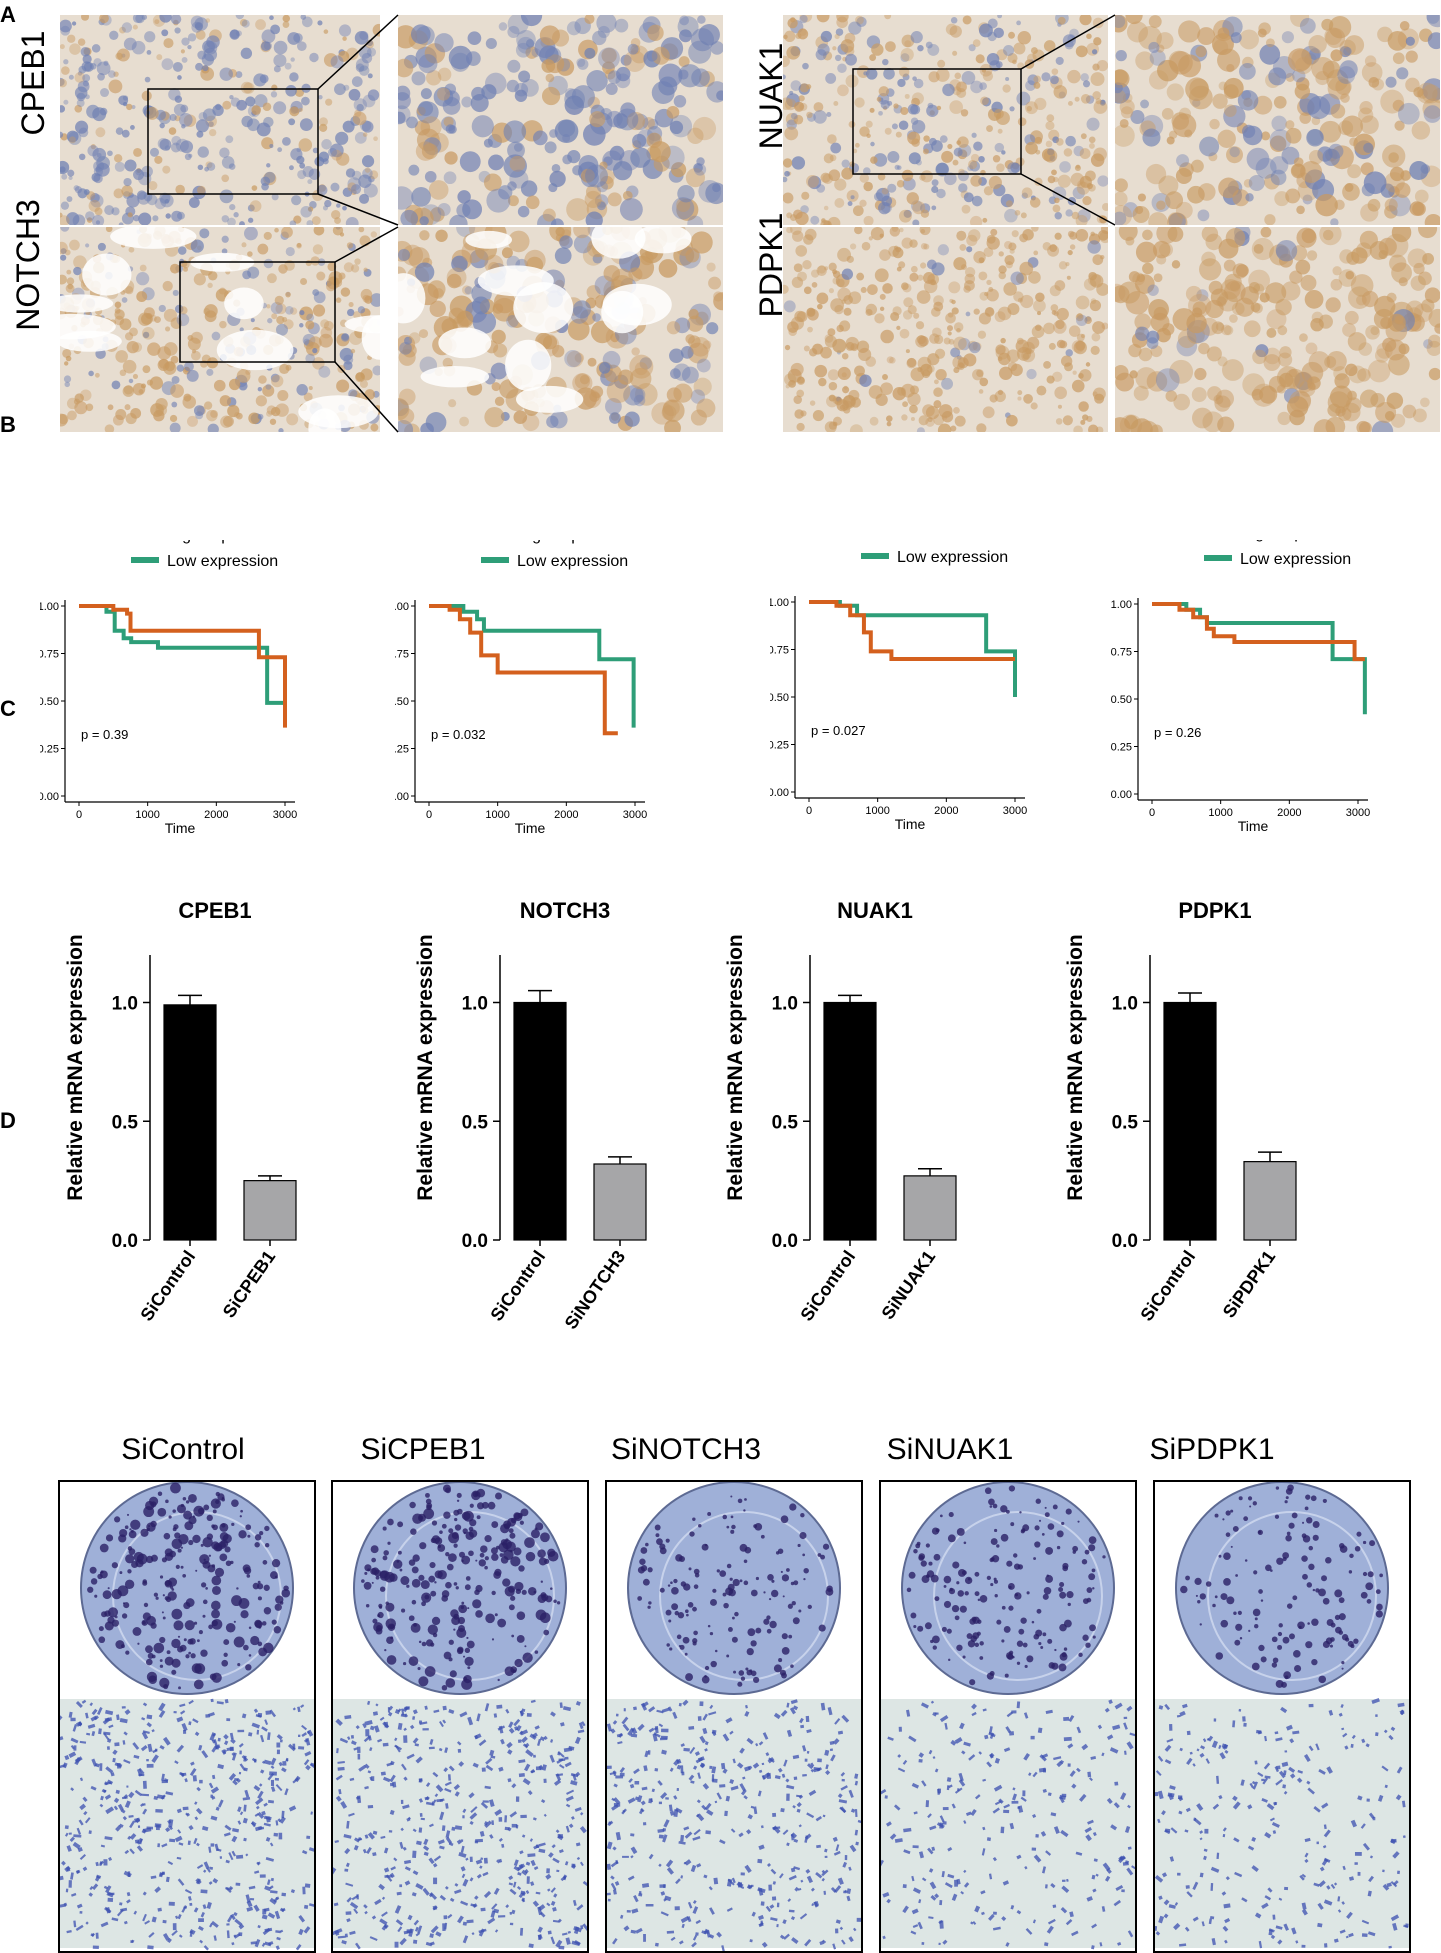  What do you see at coordinates (249, 1284) in the screenshot?
I see `bar-x-tick-label: SiCPEB1` at bounding box center [249, 1284].